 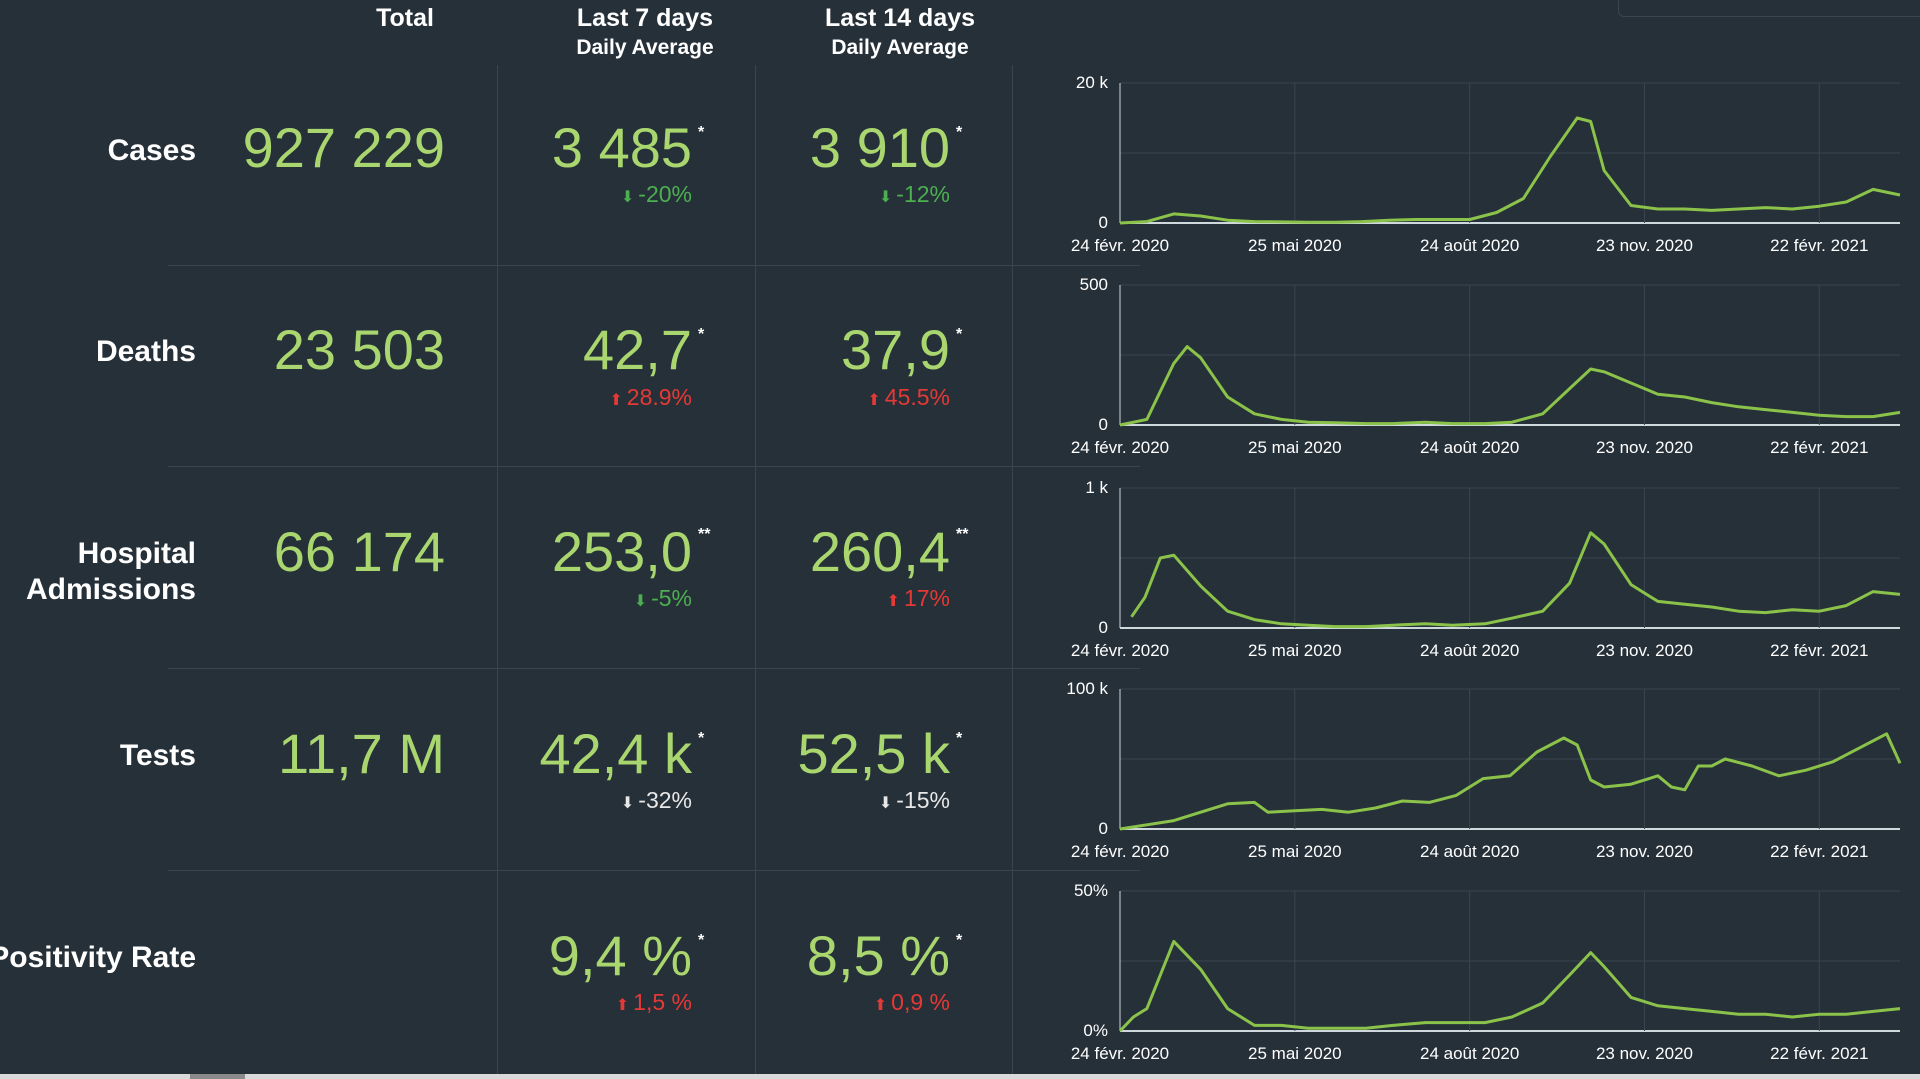 I want to click on header-last14: Last 14 days Daily Average, so click(x=900, y=32).